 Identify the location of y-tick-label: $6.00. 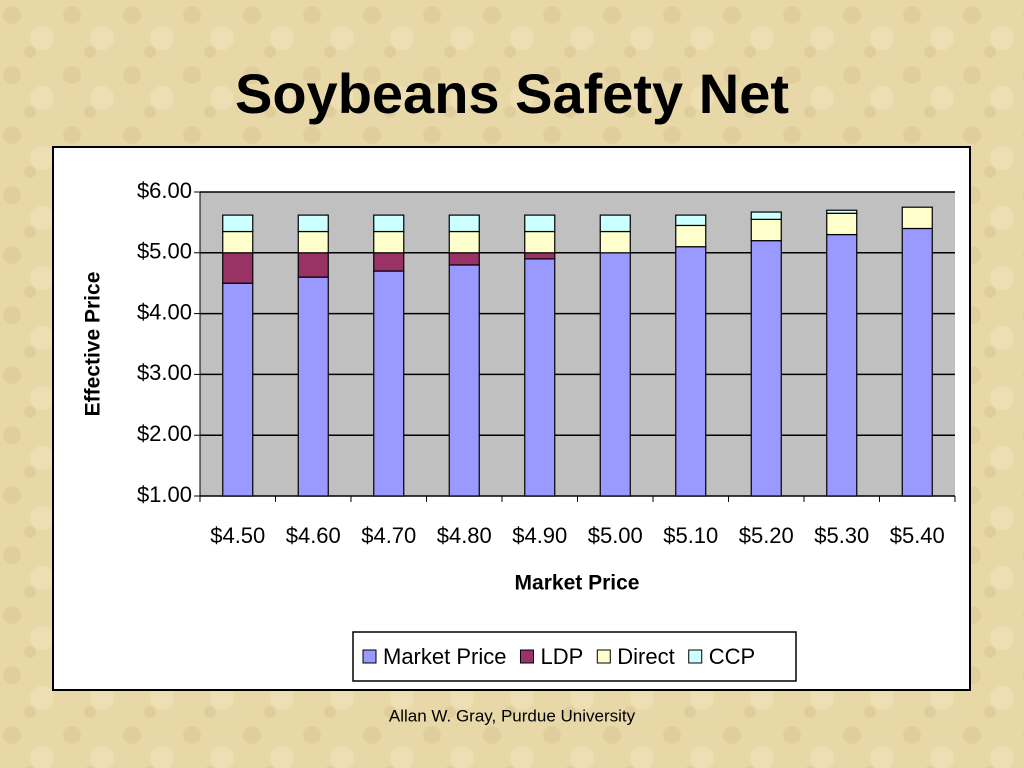
(164, 190).